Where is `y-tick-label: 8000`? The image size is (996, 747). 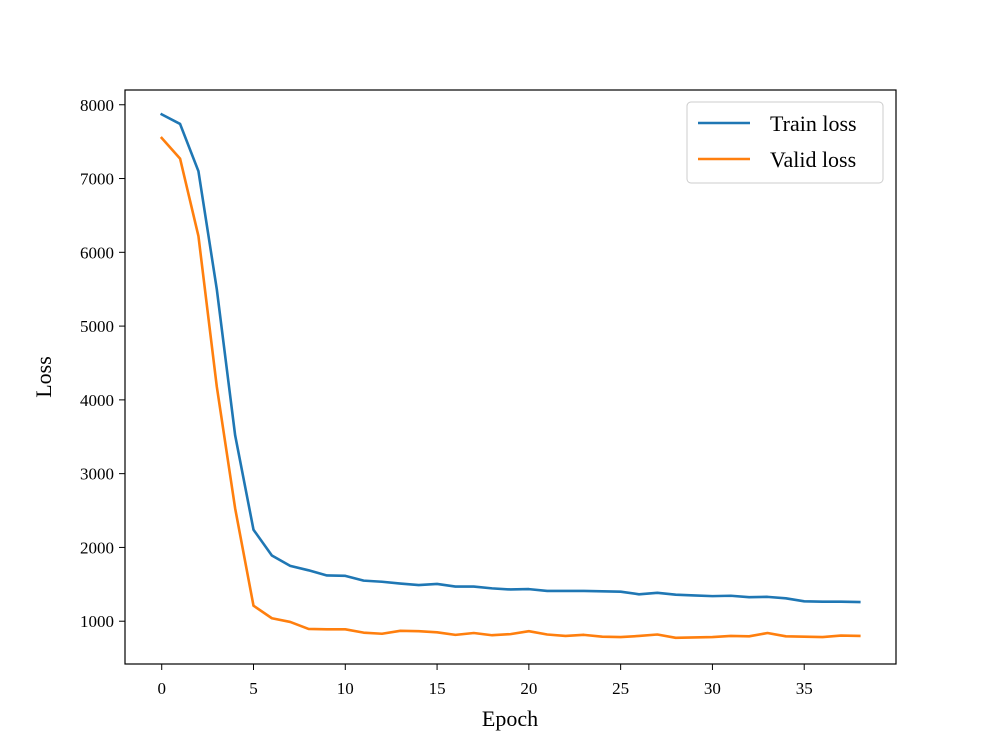
y-tick-label: 8000 is located at coordinates (97, 105).